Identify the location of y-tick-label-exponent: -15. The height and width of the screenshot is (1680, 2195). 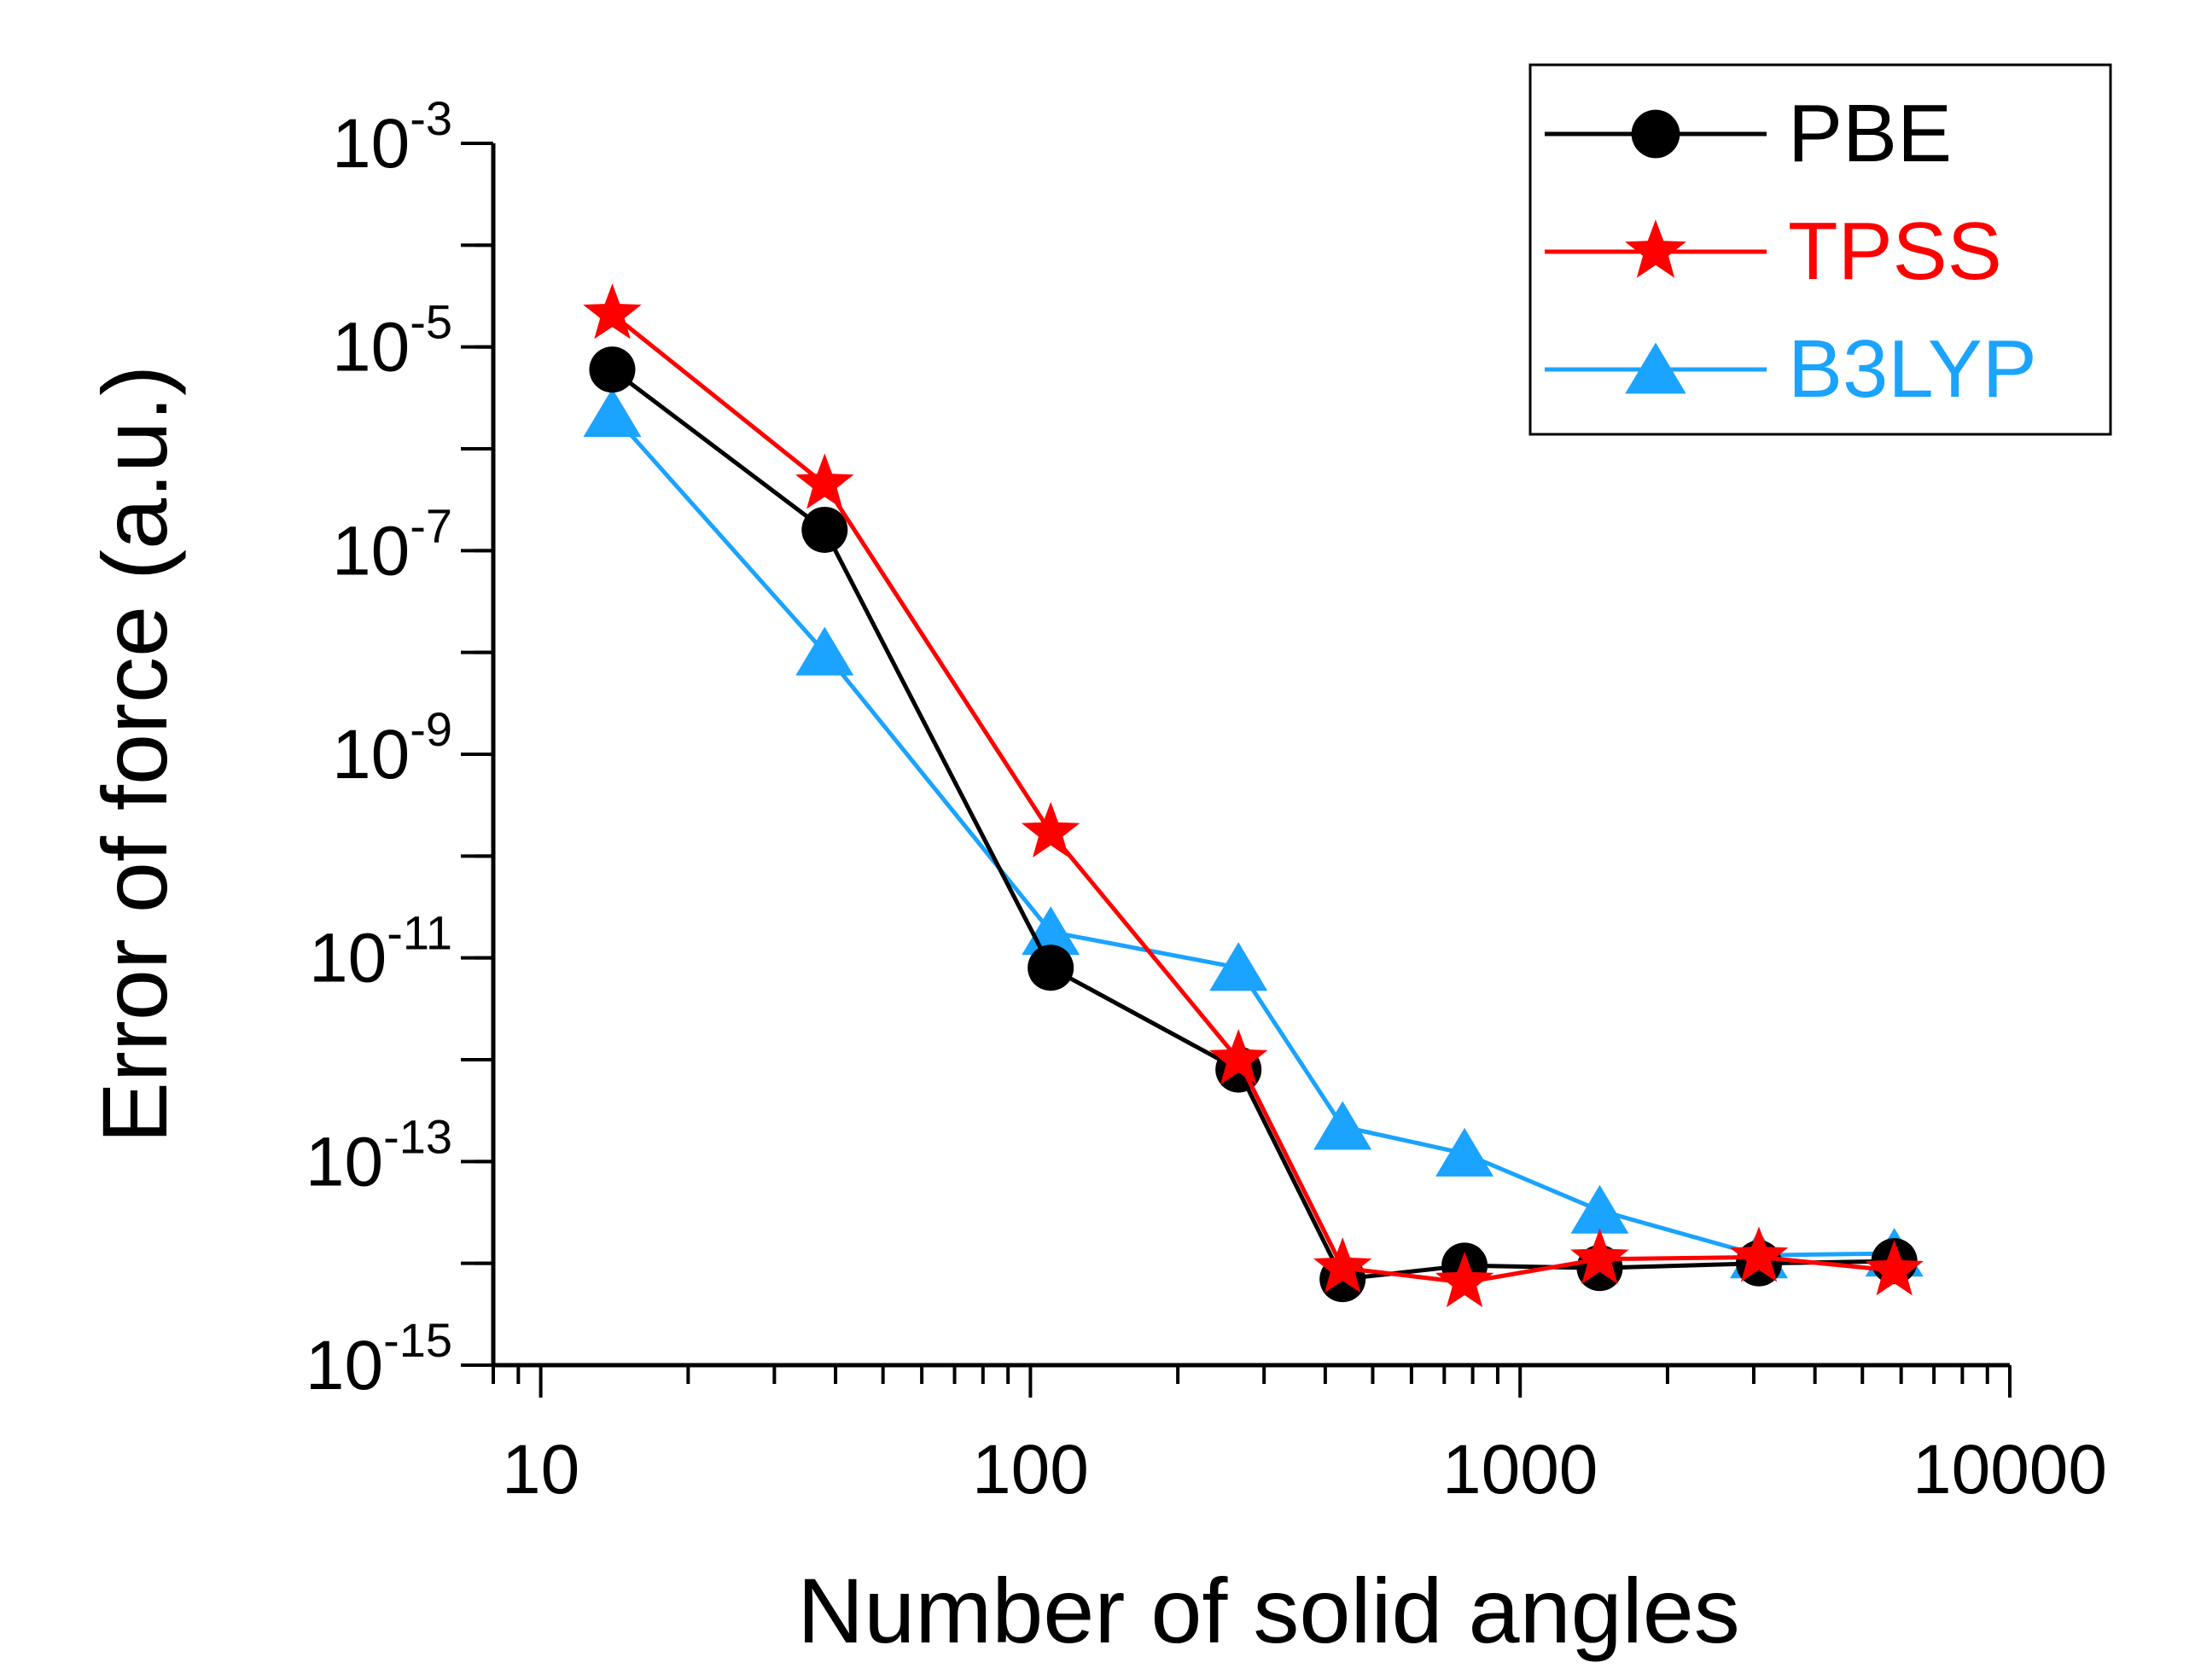
(417, 1340).